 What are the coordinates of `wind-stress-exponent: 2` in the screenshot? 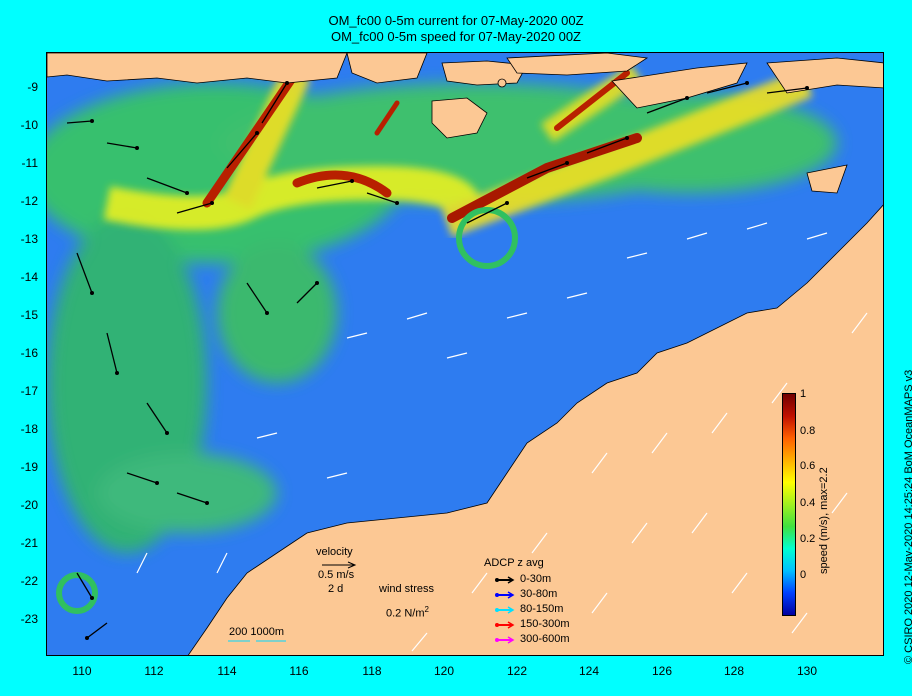 It's located at (426, 609).